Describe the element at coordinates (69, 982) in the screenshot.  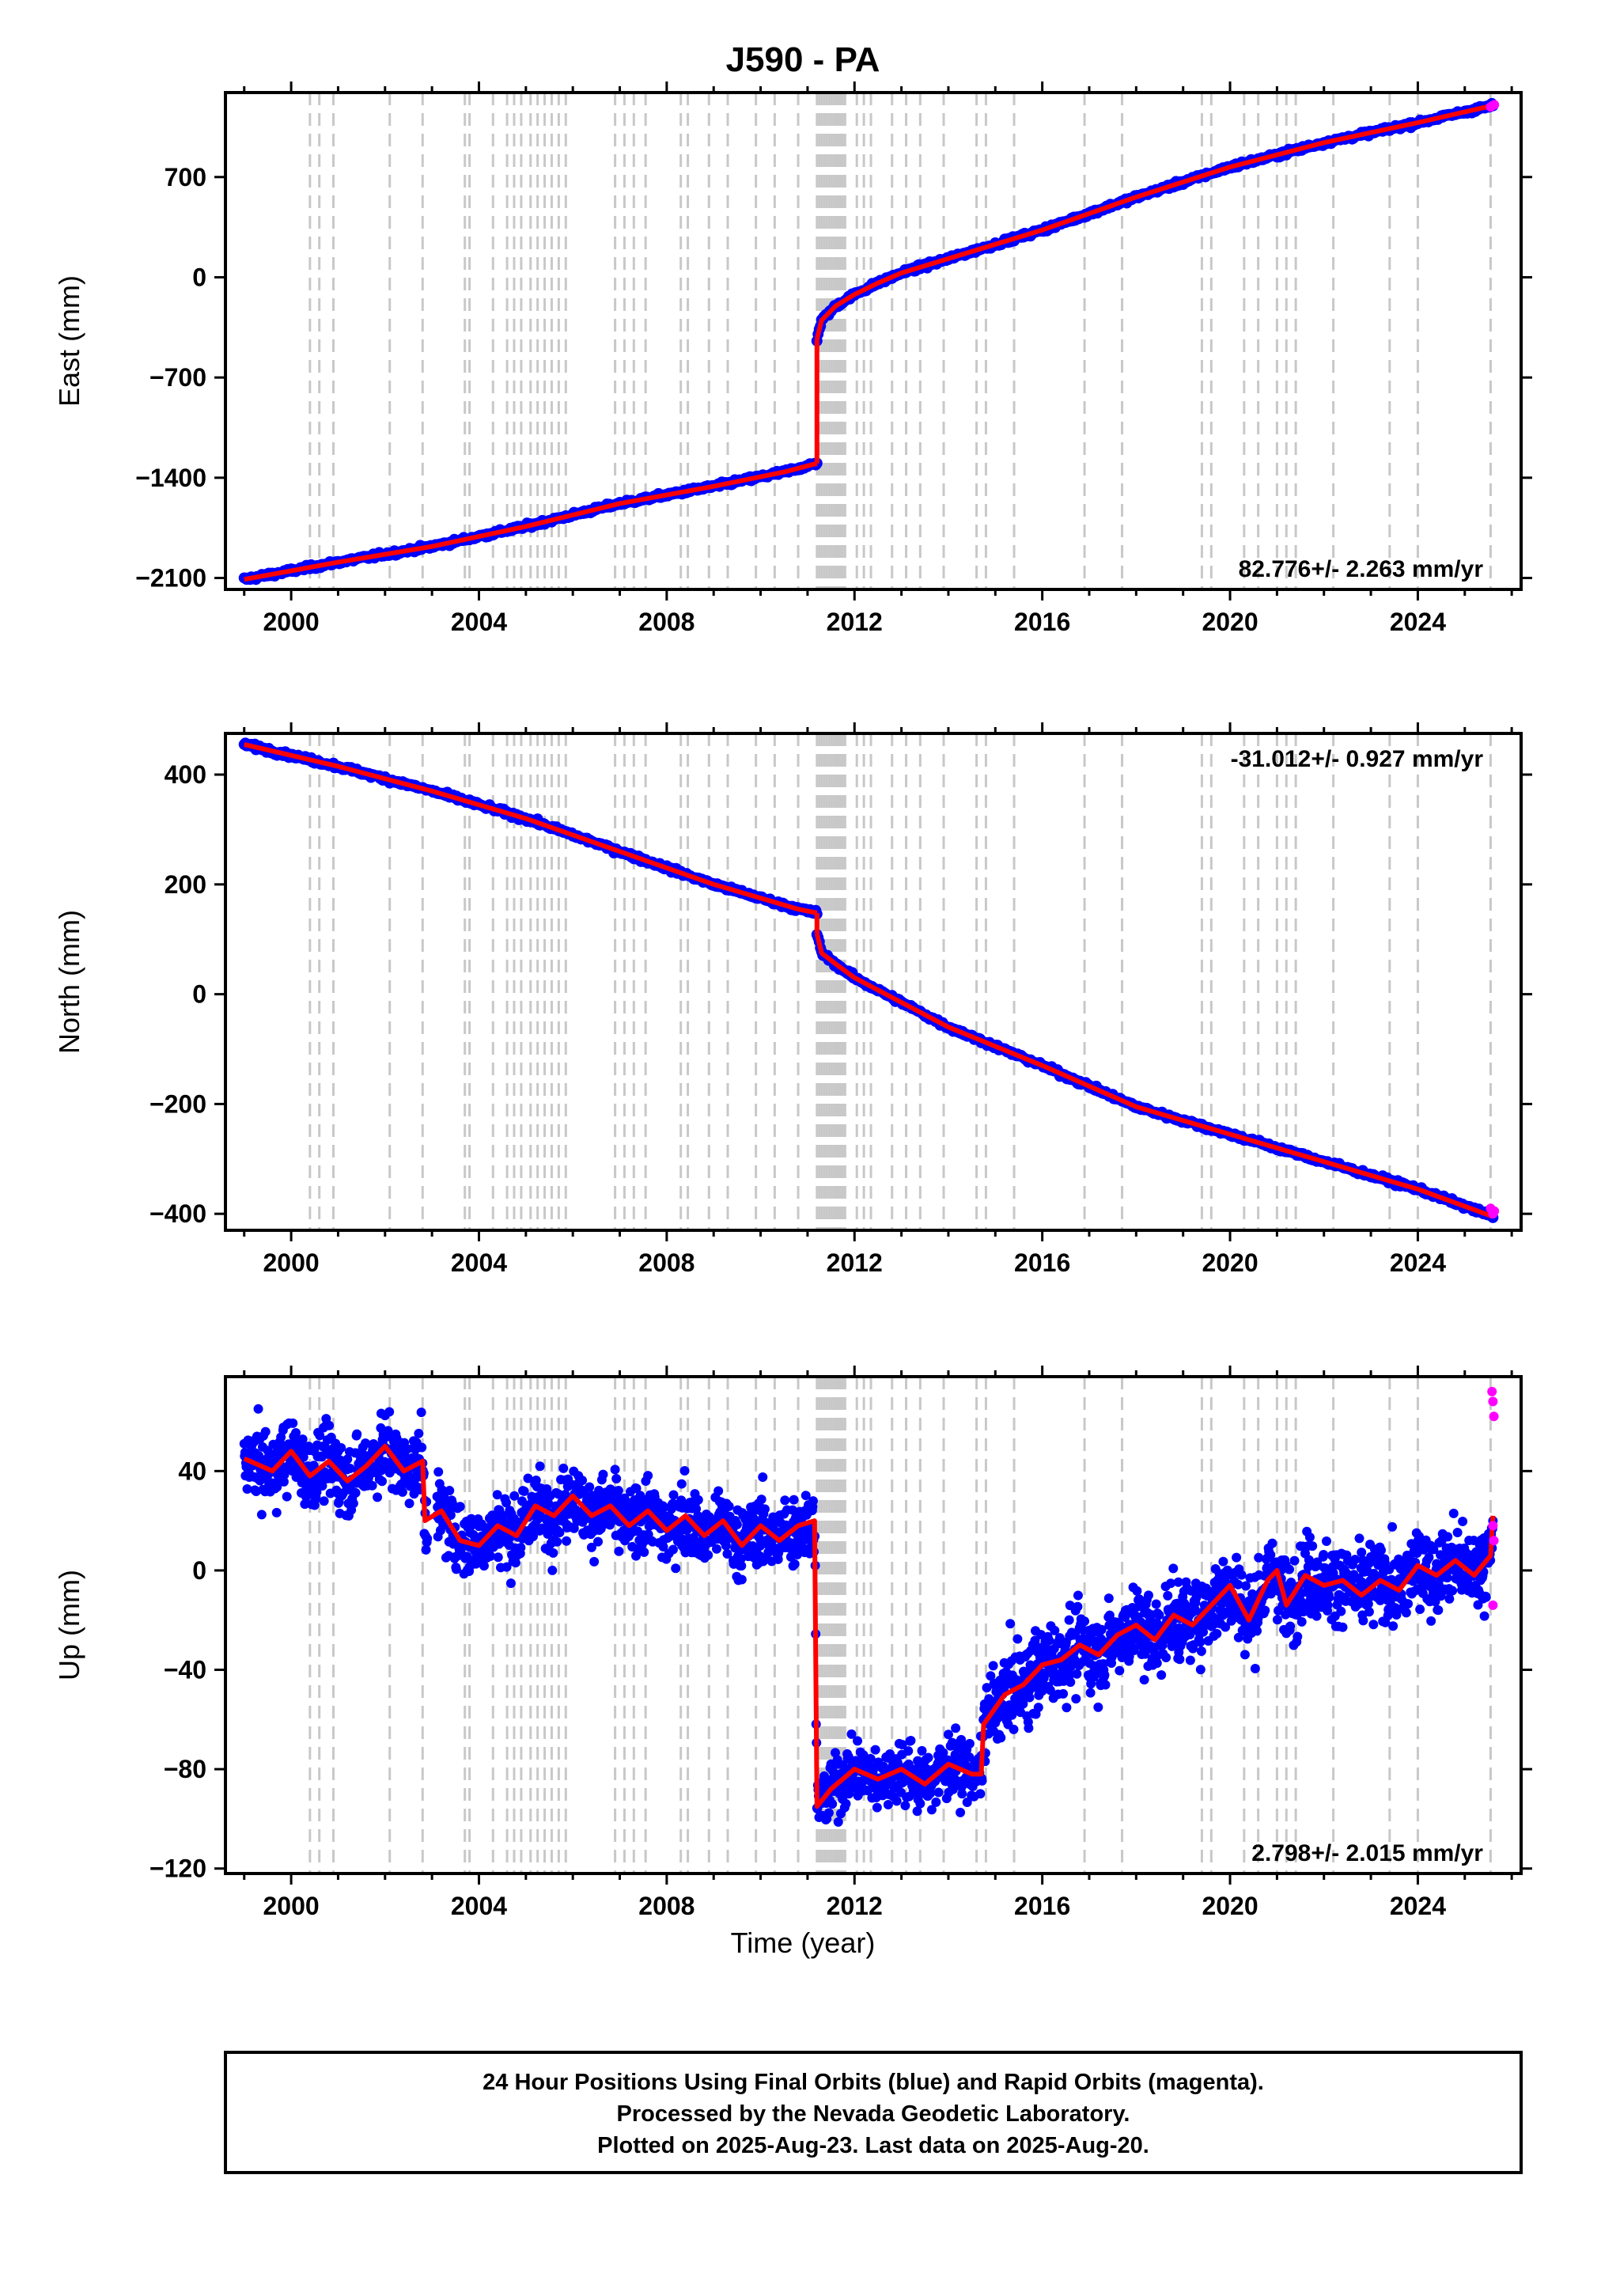
I see `north-y-axis-label: North (mm)` at that location.